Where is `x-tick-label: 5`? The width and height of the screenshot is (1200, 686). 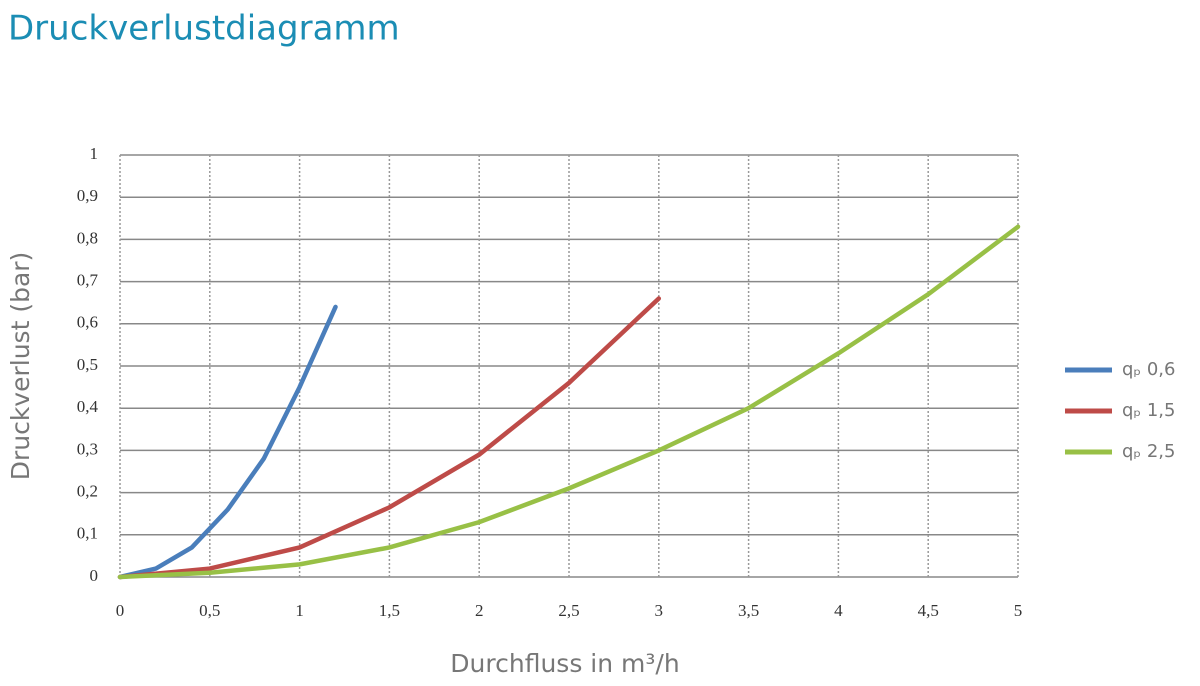
x-tick-label: 5 is located at coordinates (1018, 610).